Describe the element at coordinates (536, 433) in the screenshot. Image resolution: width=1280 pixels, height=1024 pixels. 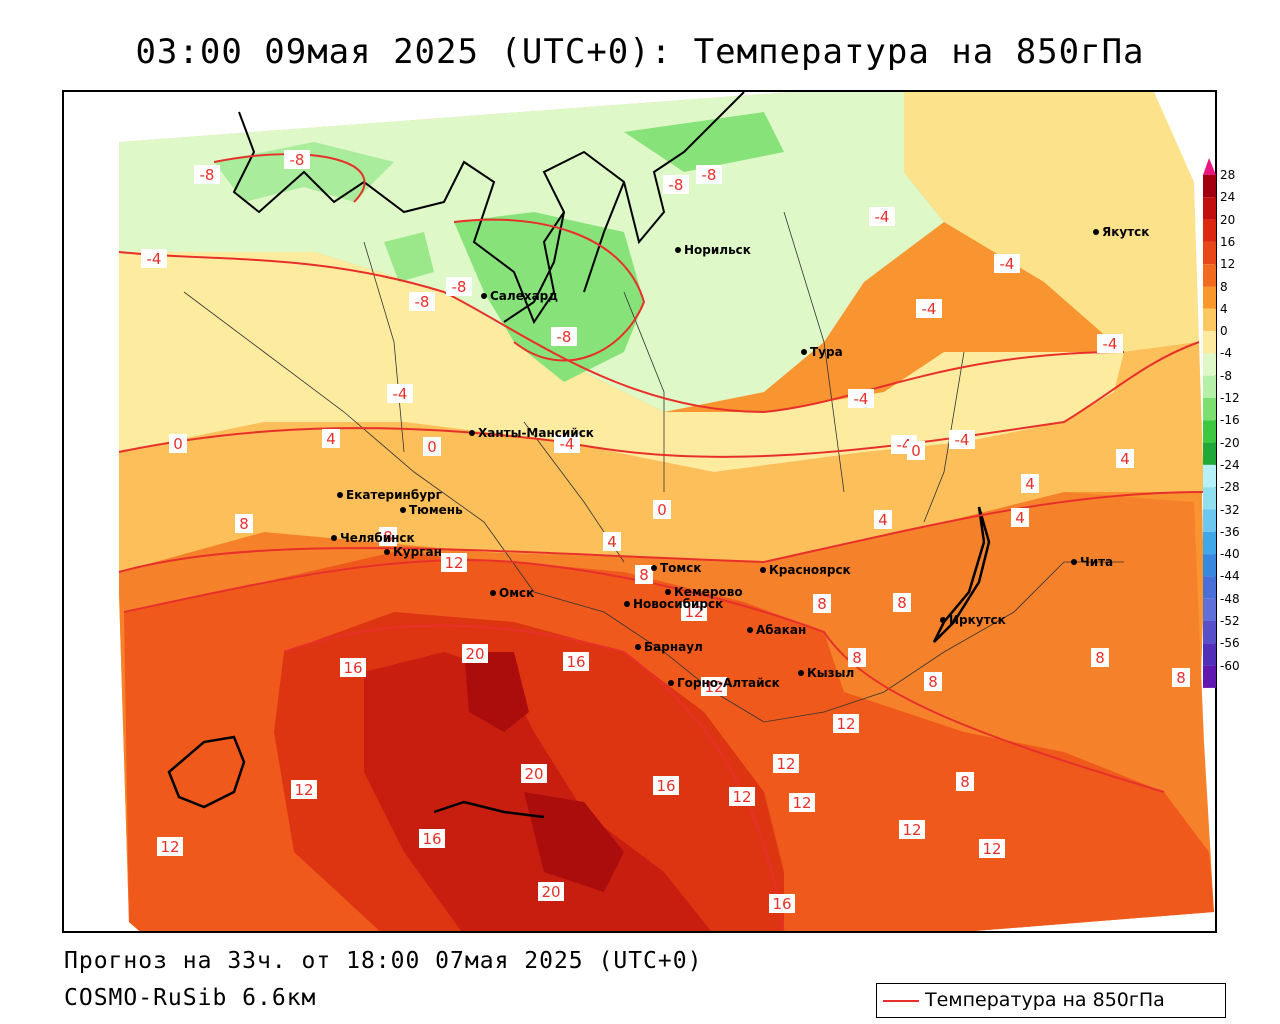
I see `city-label: Ханты-Мансийск` at that location.